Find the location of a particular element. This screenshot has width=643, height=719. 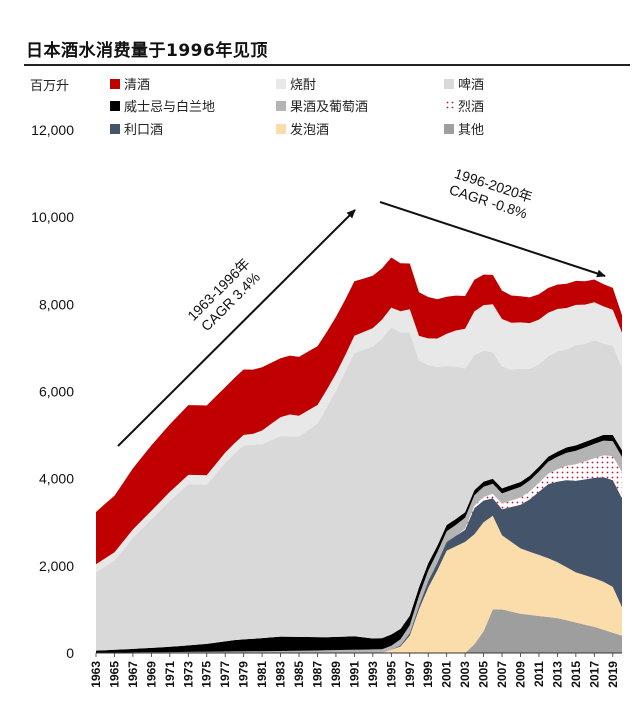

x-tick-label: 1971 is located at coordinates (170, 674).